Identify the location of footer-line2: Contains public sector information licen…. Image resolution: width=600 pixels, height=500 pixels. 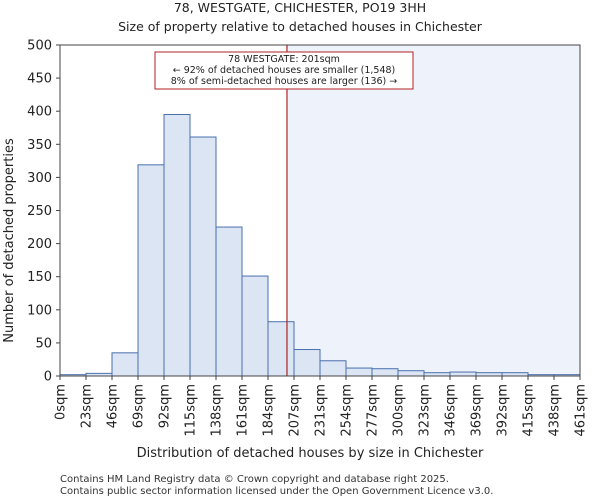
(276, 491).